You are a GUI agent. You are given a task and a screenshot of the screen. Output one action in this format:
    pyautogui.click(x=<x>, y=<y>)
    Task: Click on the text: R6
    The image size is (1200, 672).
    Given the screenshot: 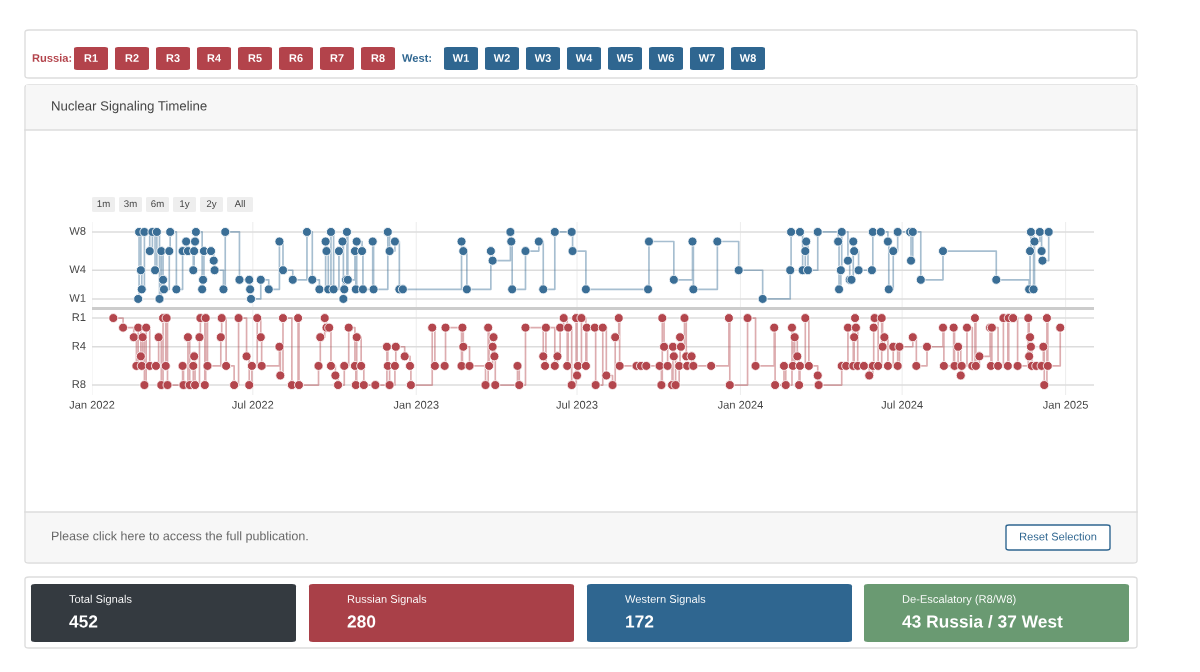 What is the action you would take?
    pyautogui.click(x=296, y=58)
    